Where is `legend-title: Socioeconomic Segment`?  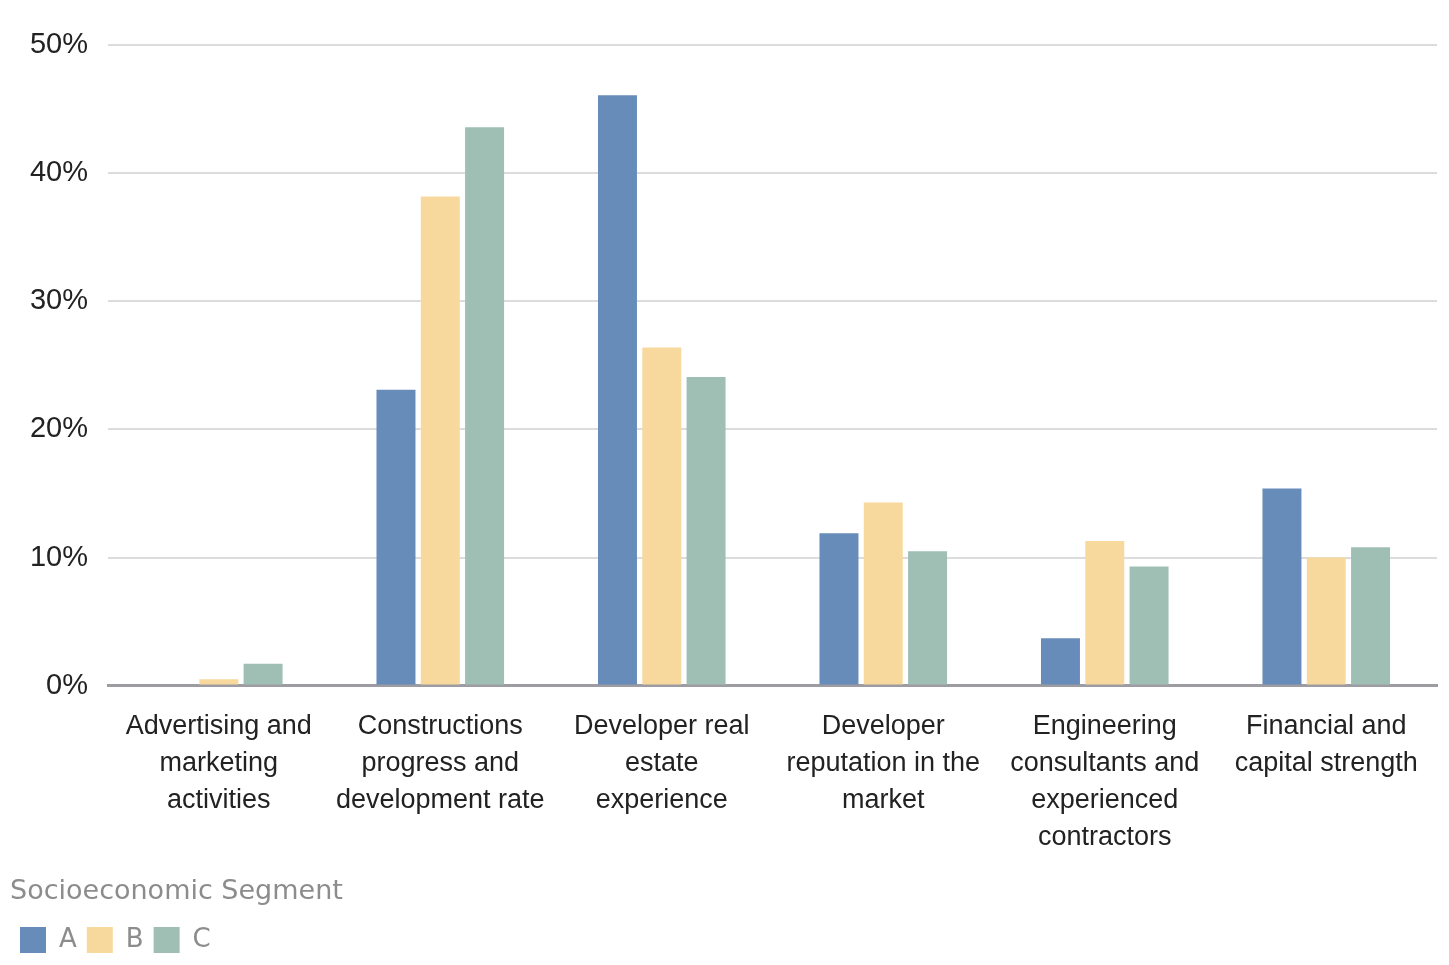 legend-title: Socioeconomic Segment is located at coordinates (176, 890).